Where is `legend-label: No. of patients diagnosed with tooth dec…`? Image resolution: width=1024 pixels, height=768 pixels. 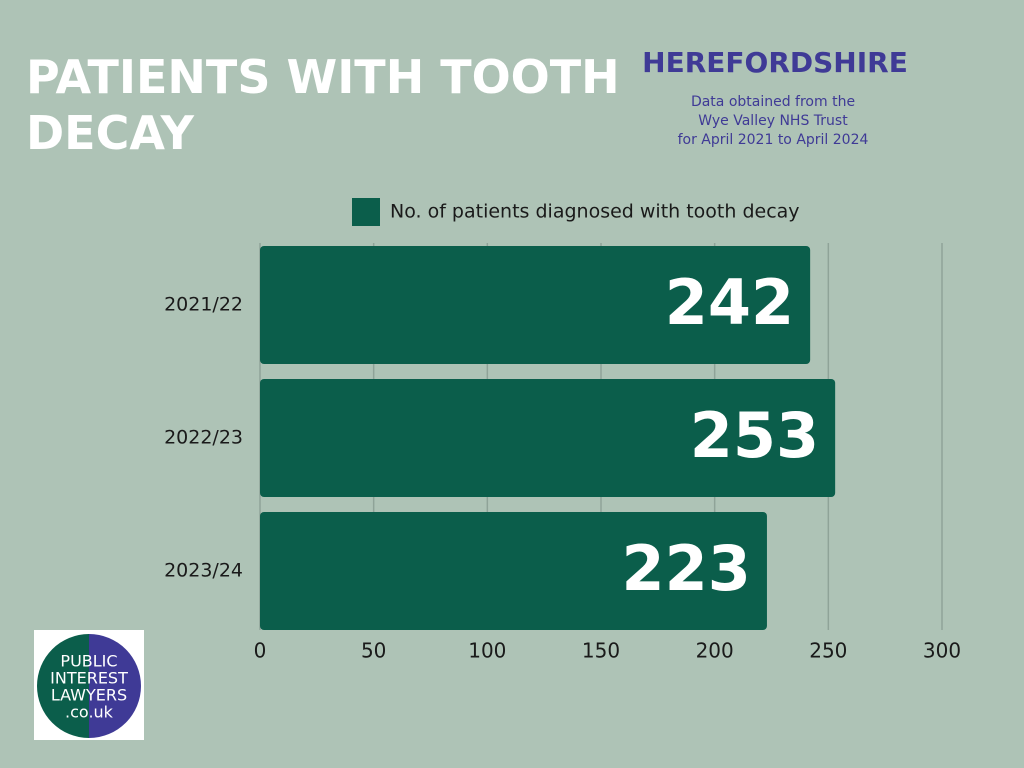
legend-label: No. of patients diagnosed with tooth dec… is located at coordinates (595, 212).